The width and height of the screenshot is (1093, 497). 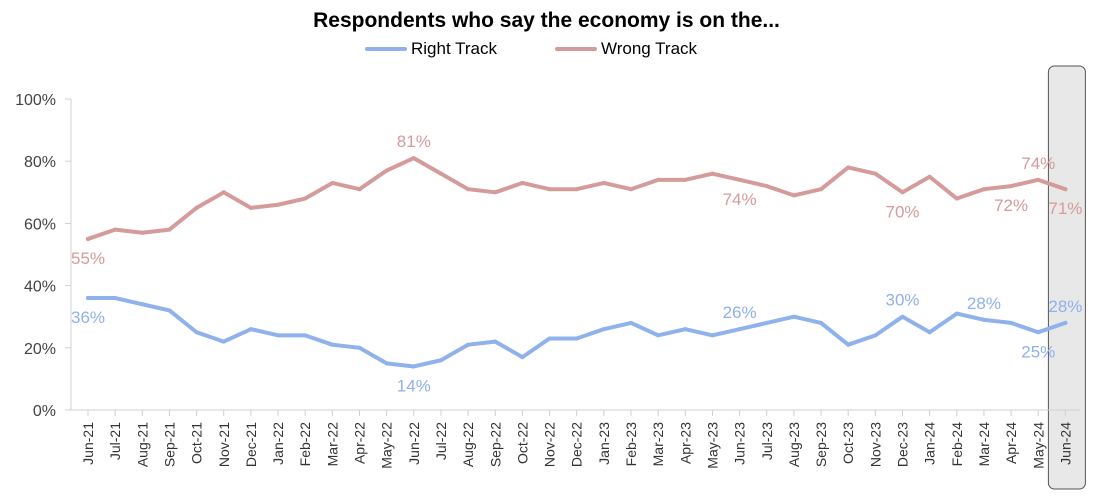 What do you see at coordinates (1065, 306) in the screenshot?
I see `data-label-right-track: 28%` at bounding box center [1065, 306].